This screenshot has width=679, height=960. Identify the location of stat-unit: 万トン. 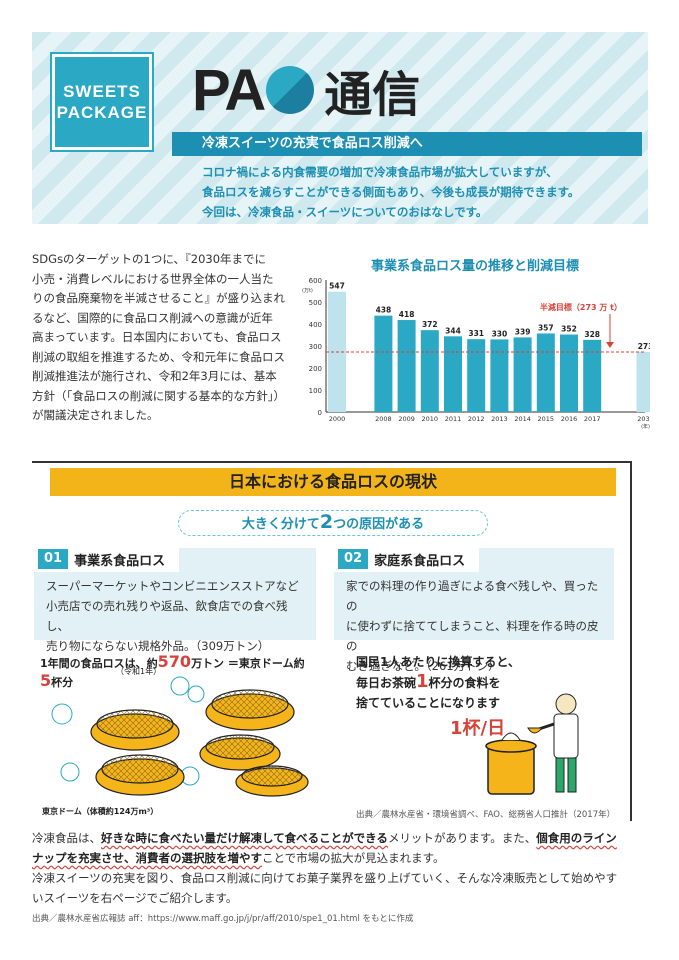
(208, 663).